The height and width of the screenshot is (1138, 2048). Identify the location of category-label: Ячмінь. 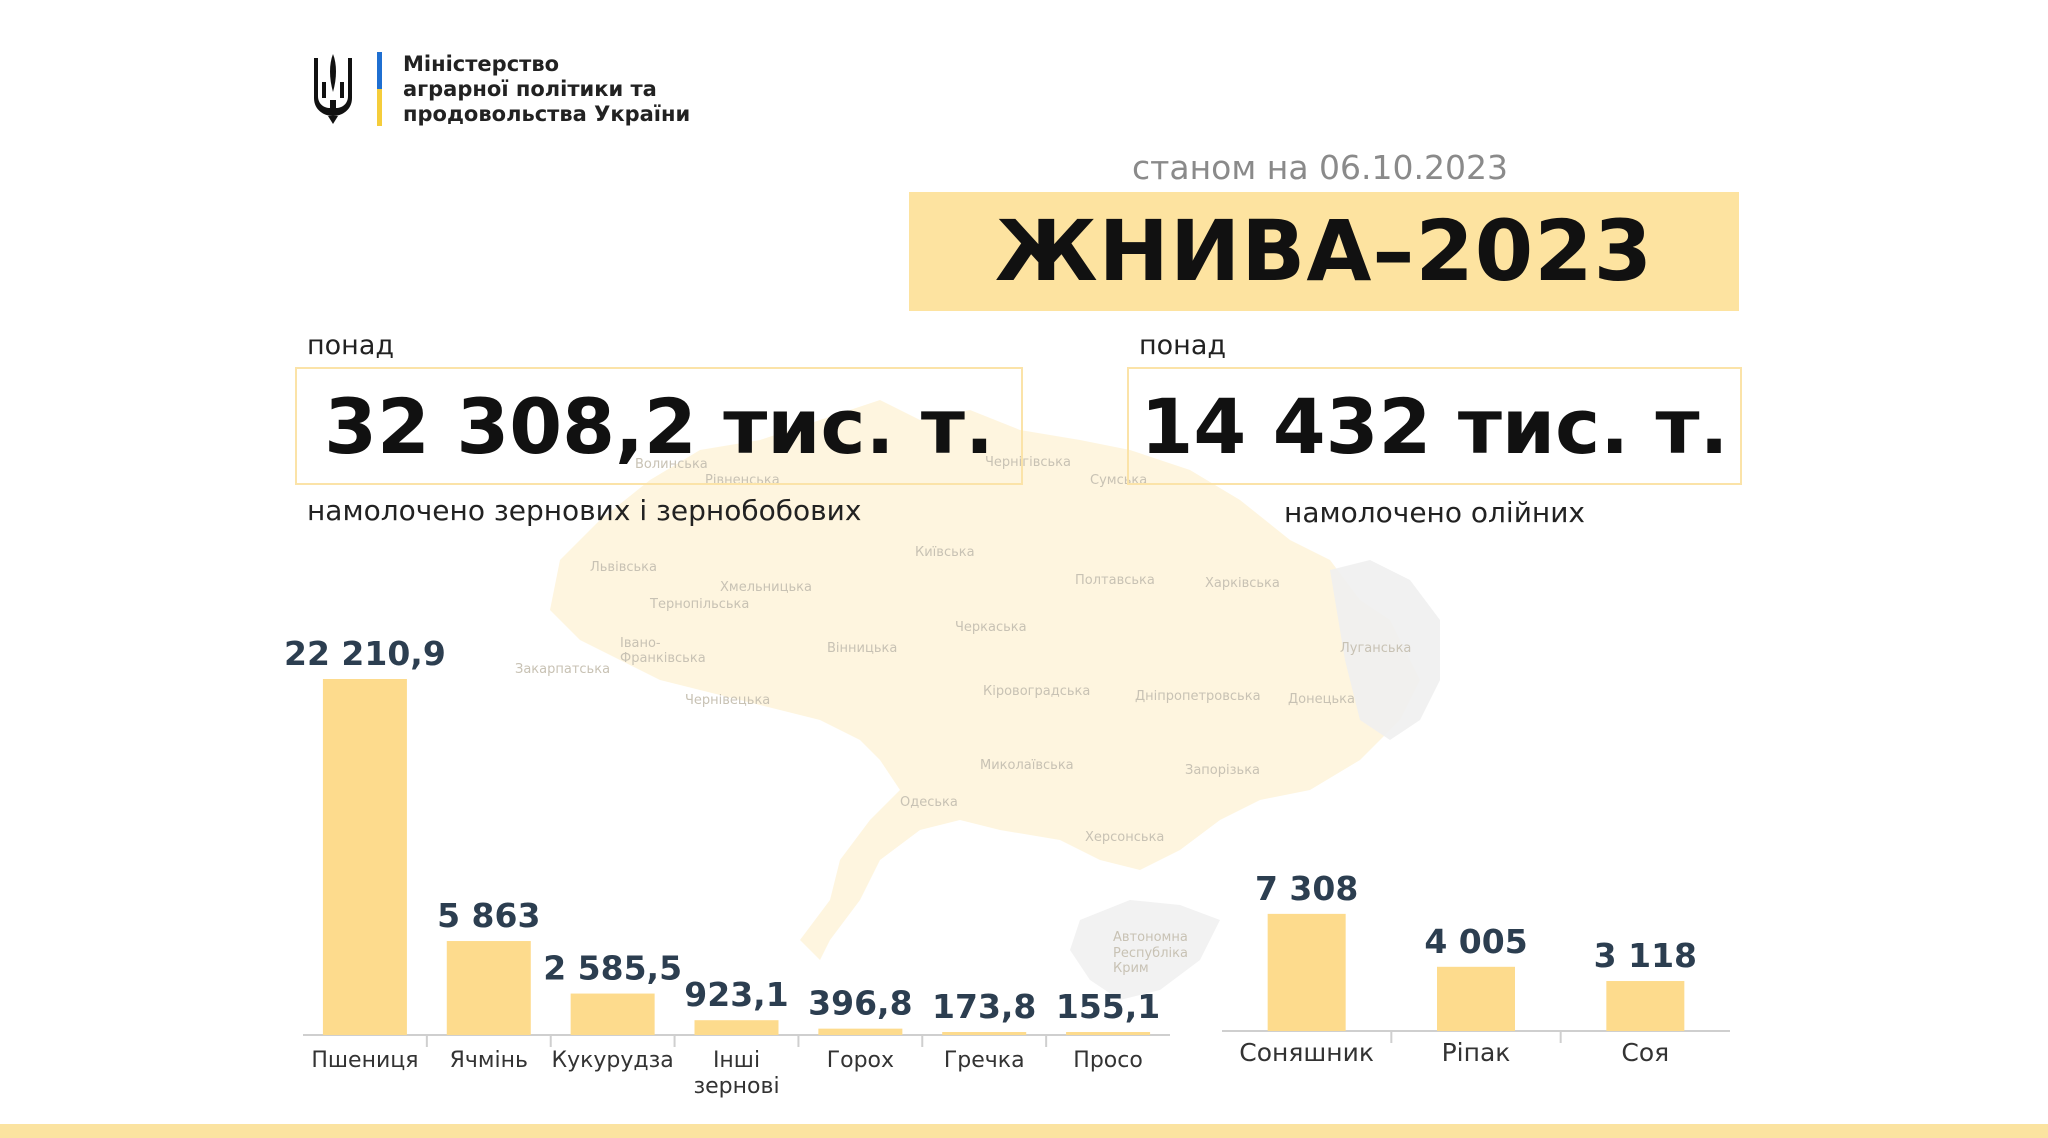
(489, 1060).